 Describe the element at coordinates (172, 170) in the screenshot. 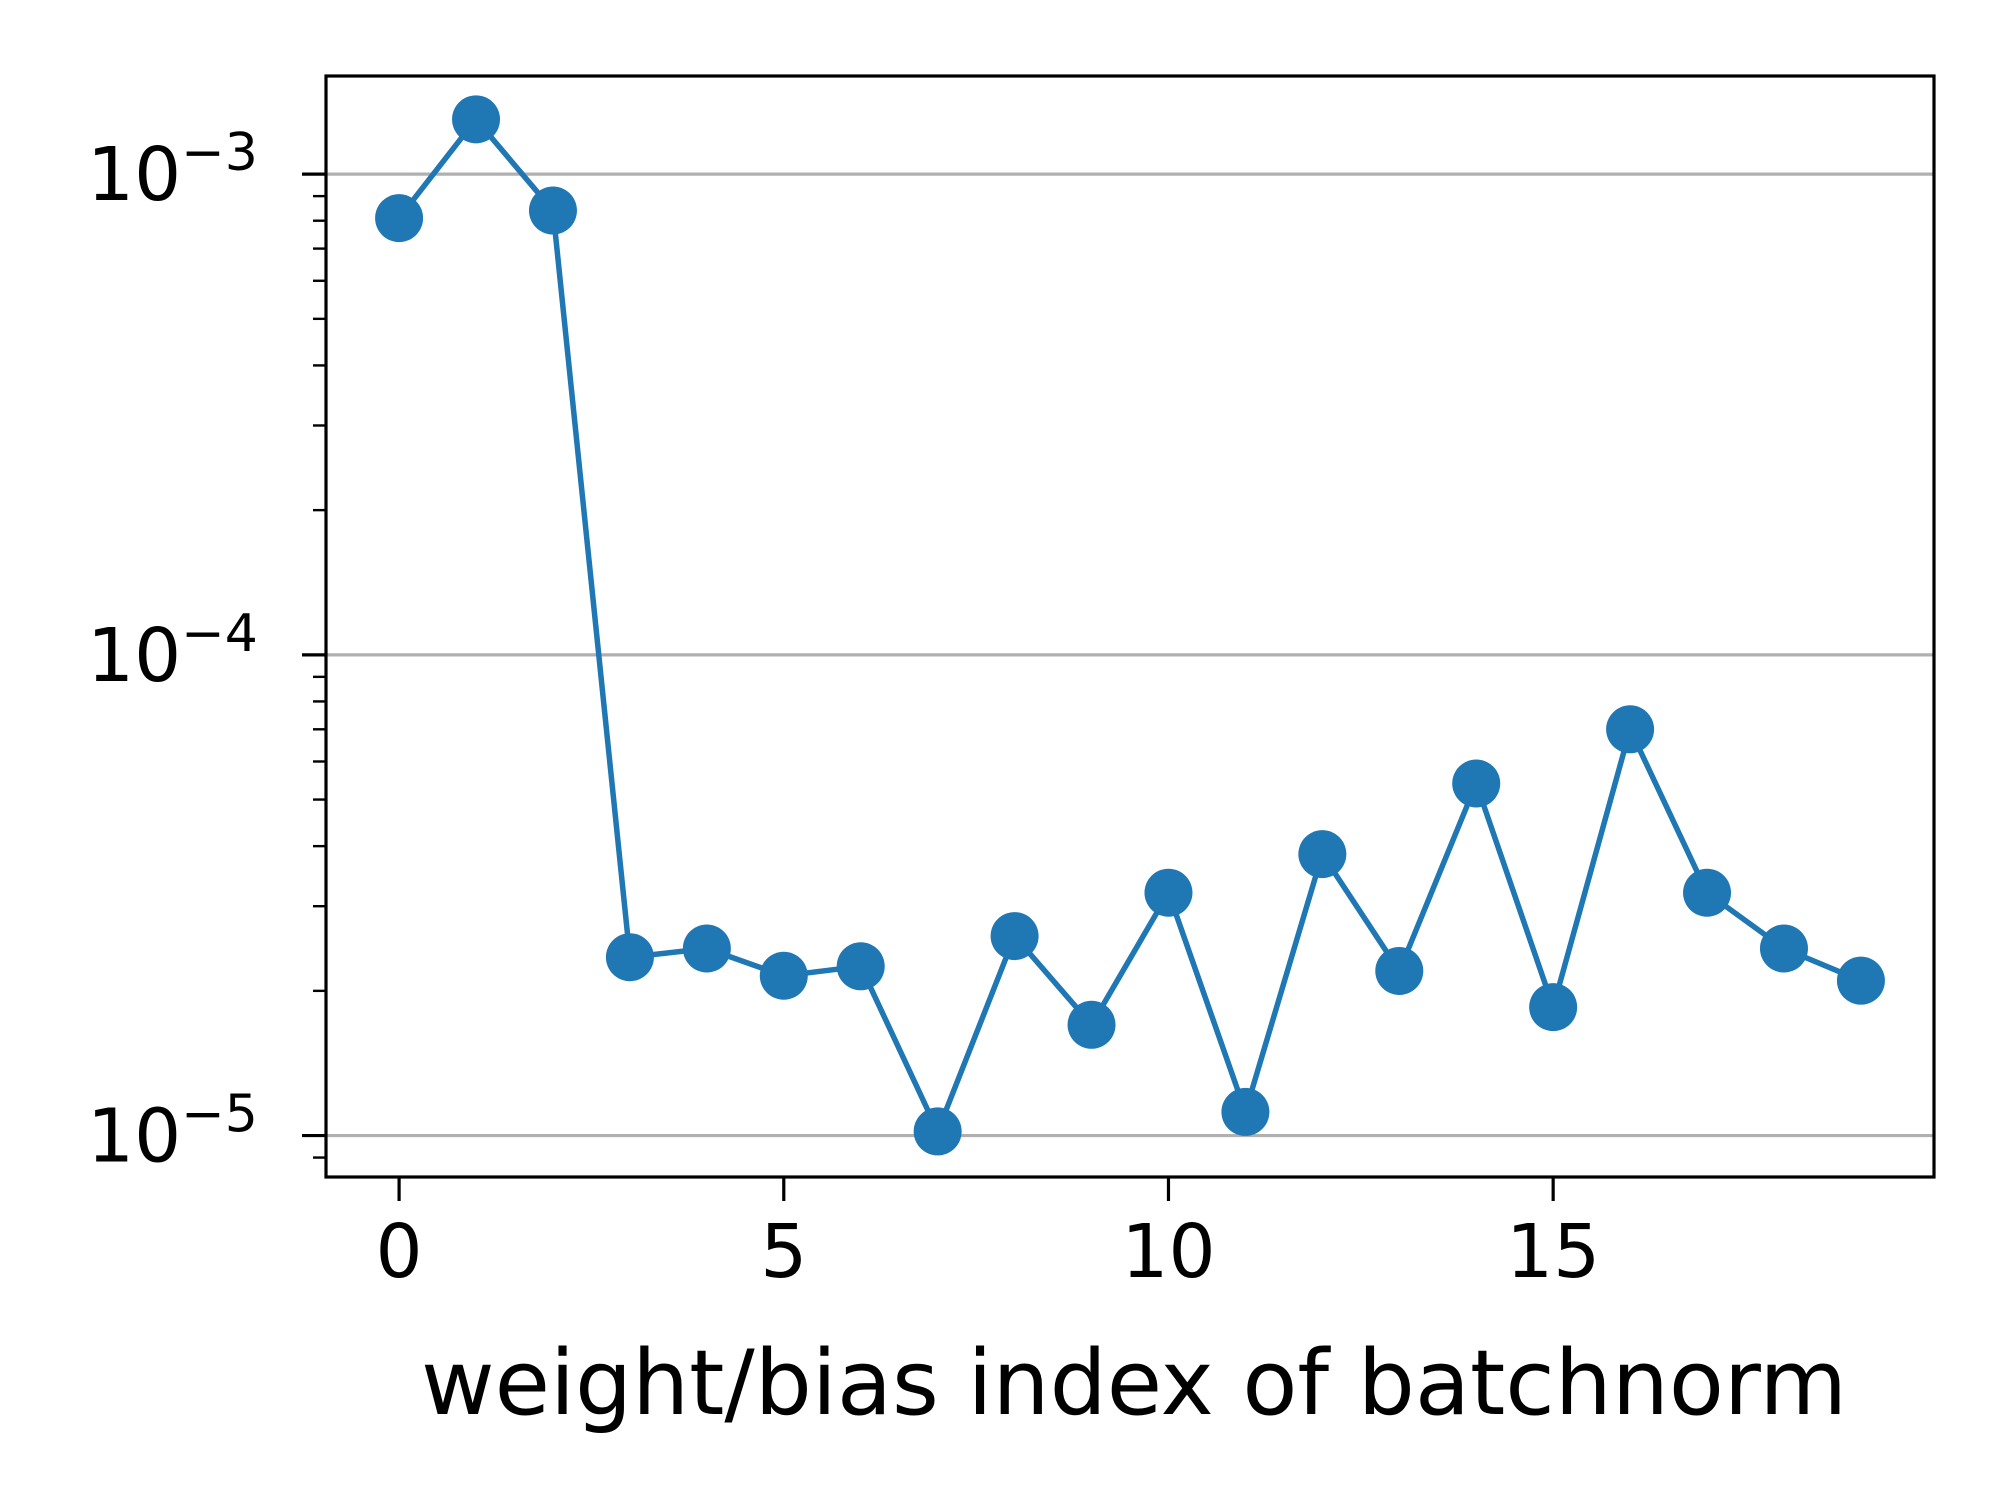

I see `y-tick-label: 10⁻³` at that location.